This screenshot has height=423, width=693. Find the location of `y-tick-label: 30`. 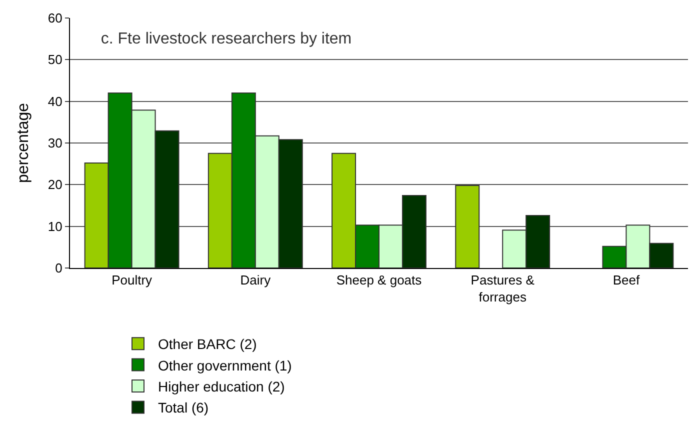

y-tick-label: 30 is located at coordinates (55, 143).